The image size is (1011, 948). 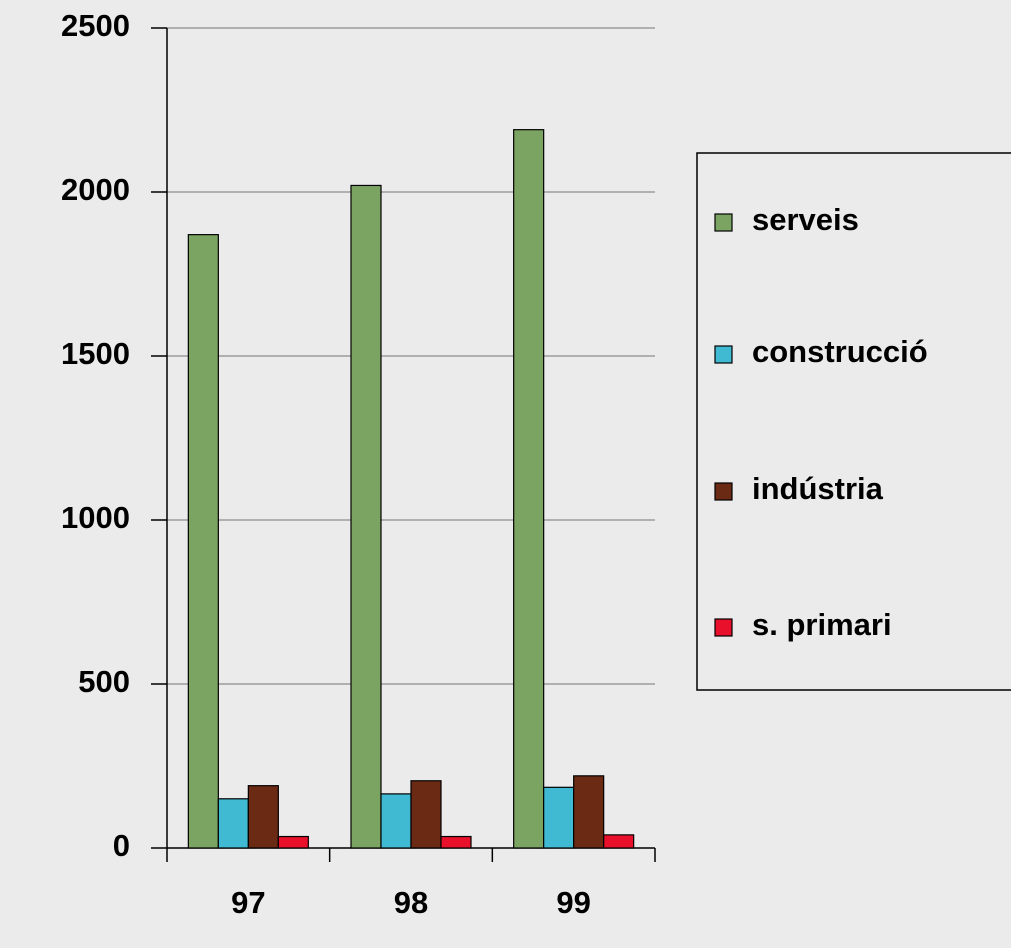 I want to click on legend-label: construcció, so click(x=840, y=351).